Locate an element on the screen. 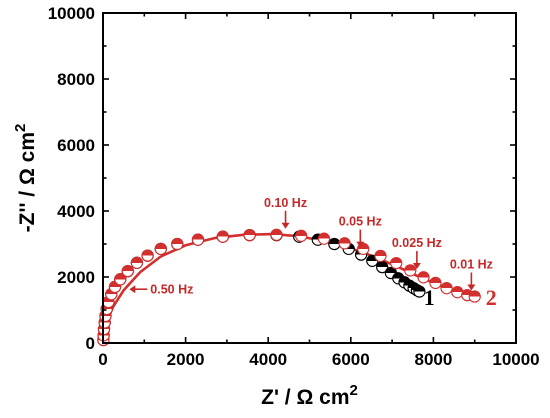  frequency-annotation: 0.50 Hz is located at coordinates (161, 290).